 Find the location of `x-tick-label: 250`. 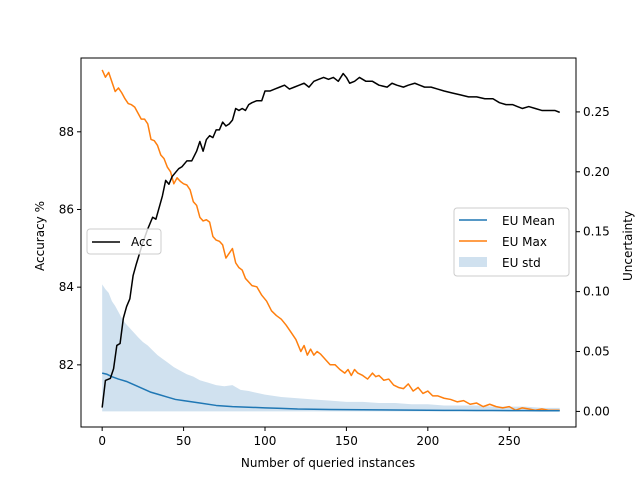

x-tick-label: 250 is located at coordinates (509, 441).